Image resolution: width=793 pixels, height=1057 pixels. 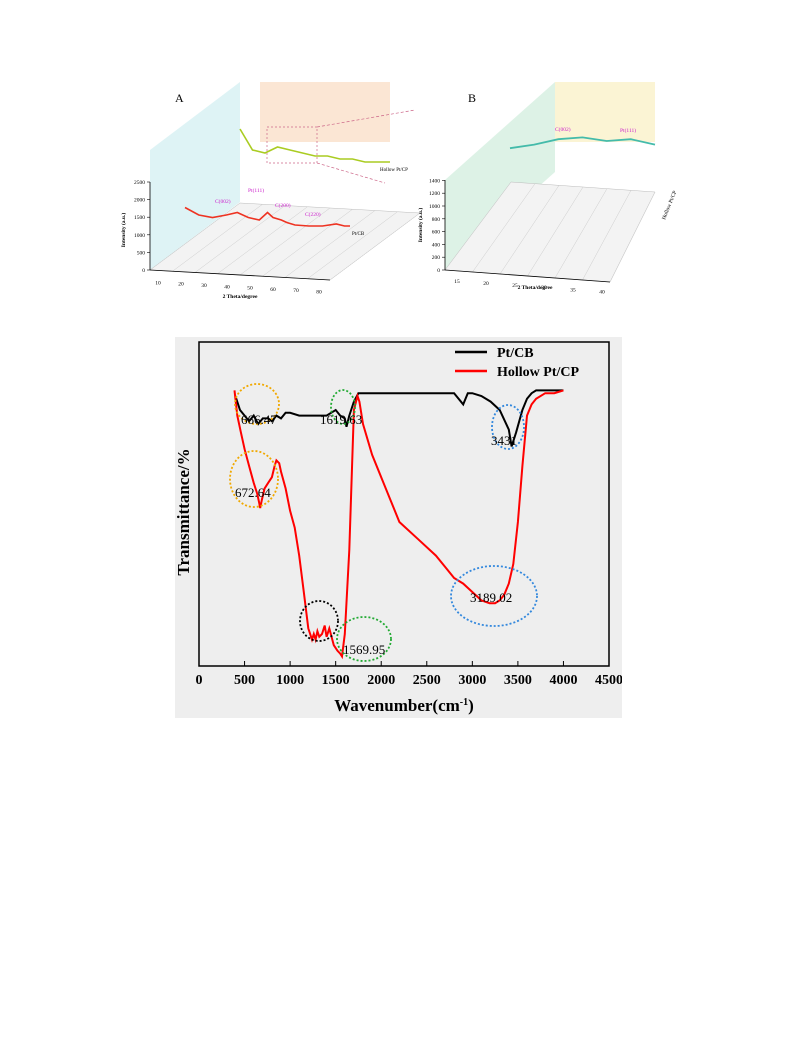 I want to click on legend-label: Pt/CB, so click(x=515, y=353).